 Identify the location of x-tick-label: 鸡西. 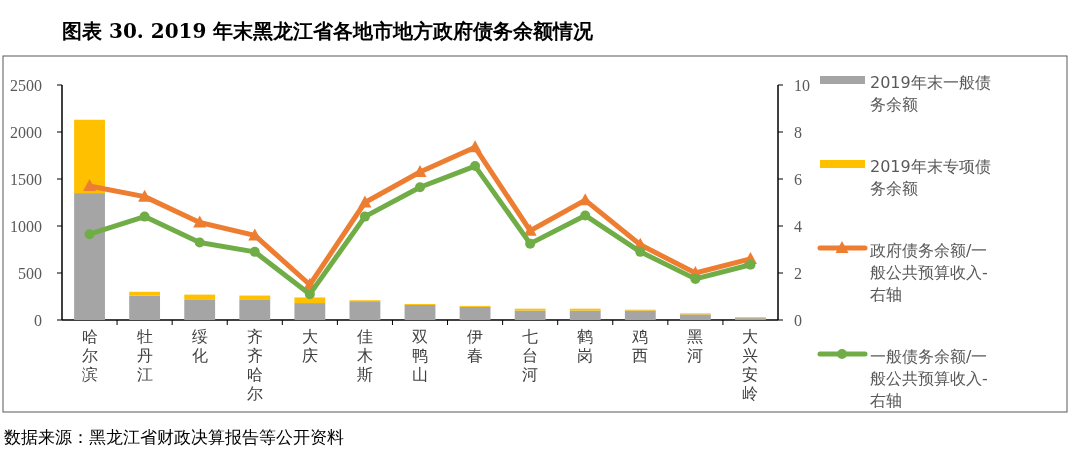
(640, 346).